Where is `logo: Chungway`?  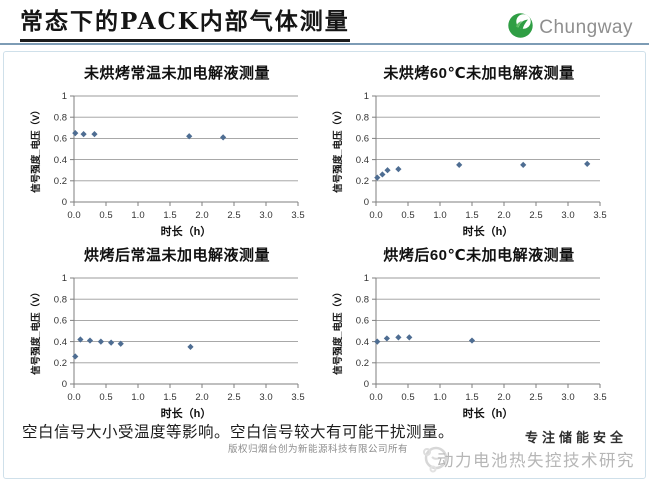
logo: Chungway is located at coordinates (570, 28).